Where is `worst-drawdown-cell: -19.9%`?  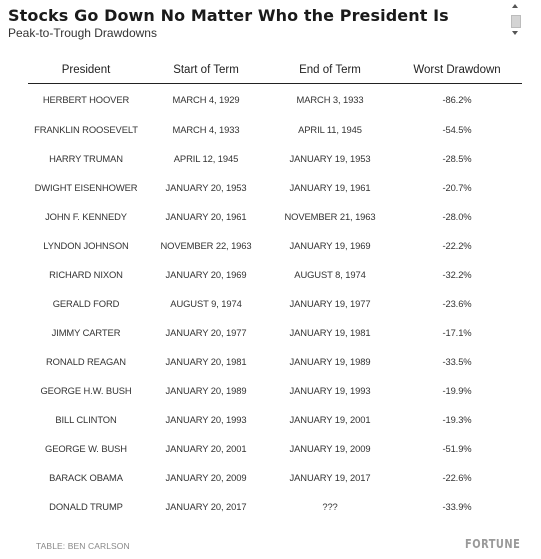 worst-drawdown-cell: -19.9% is located at coordinates (457, 390).